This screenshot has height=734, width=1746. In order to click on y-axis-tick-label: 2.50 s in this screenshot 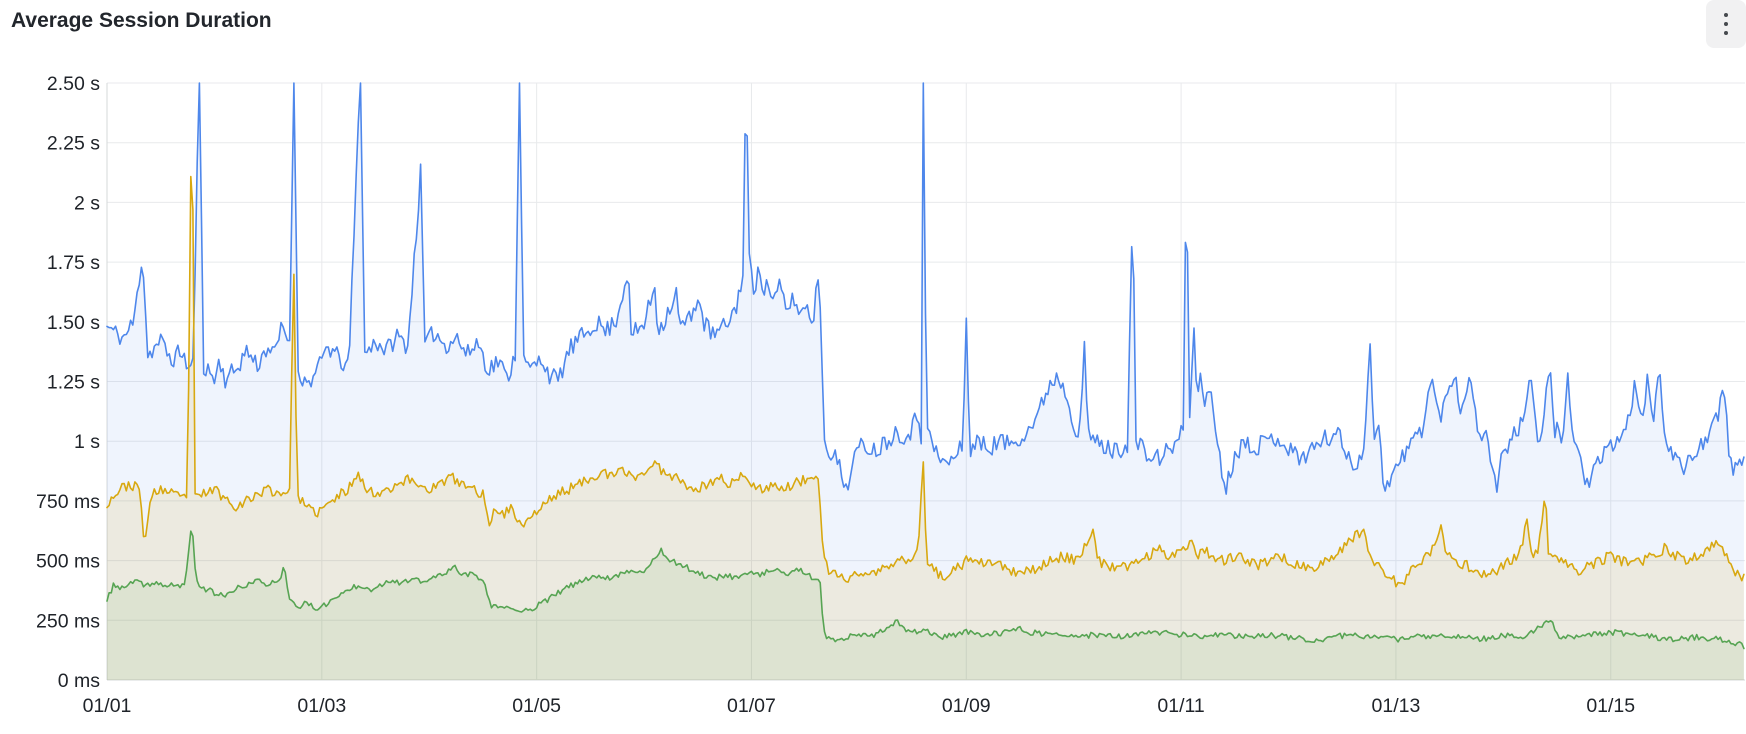, I will do `click(73, 84)`.